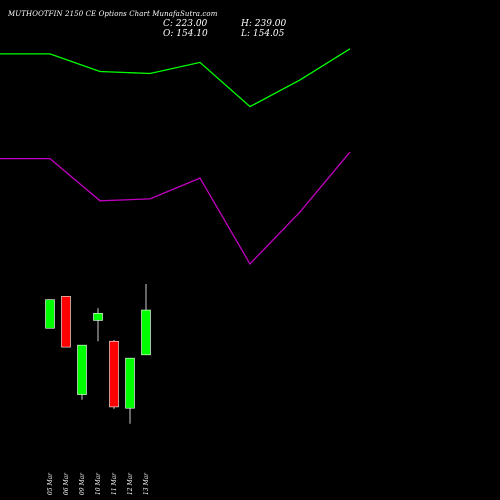  What do you see at coordinates (130, 483) in the screenshot?
I see `x-tick-label: 12 Mar` at bounding box center [130, 483].